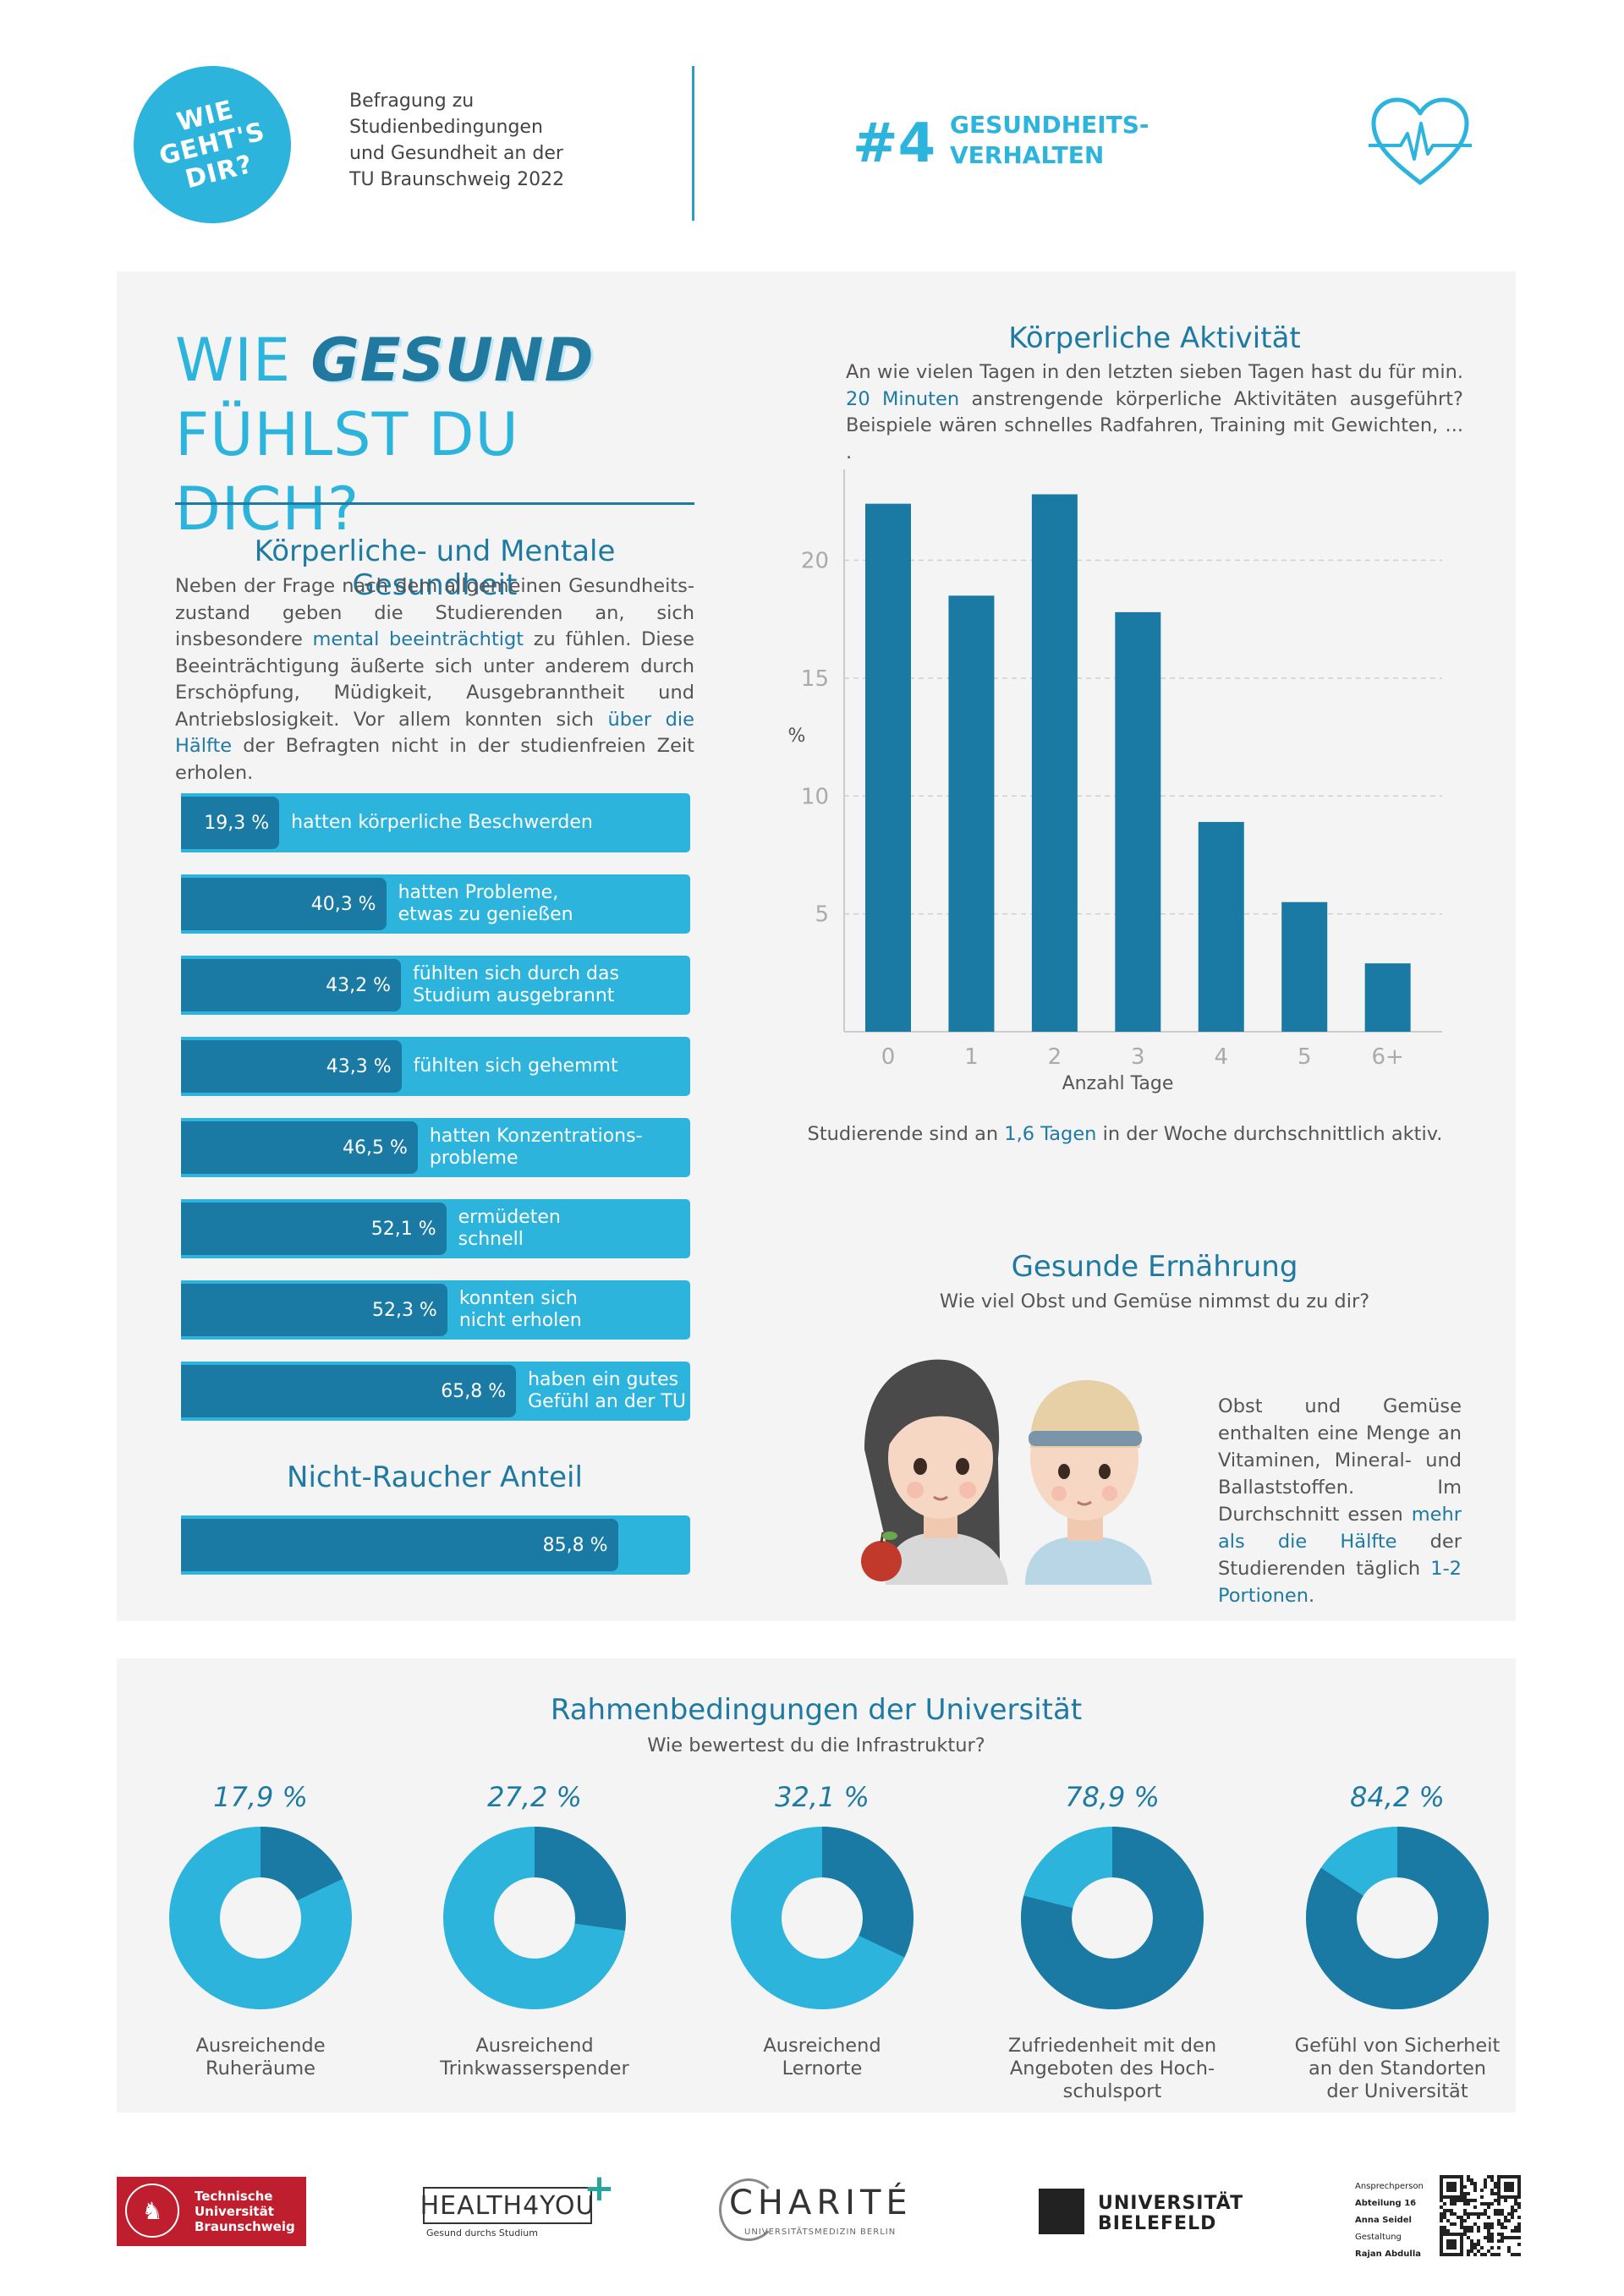  Describe the element at coordinates (400, 1545) in the screenshot. I see `non-smoker-bar-fill: 85,8 %` at that location.